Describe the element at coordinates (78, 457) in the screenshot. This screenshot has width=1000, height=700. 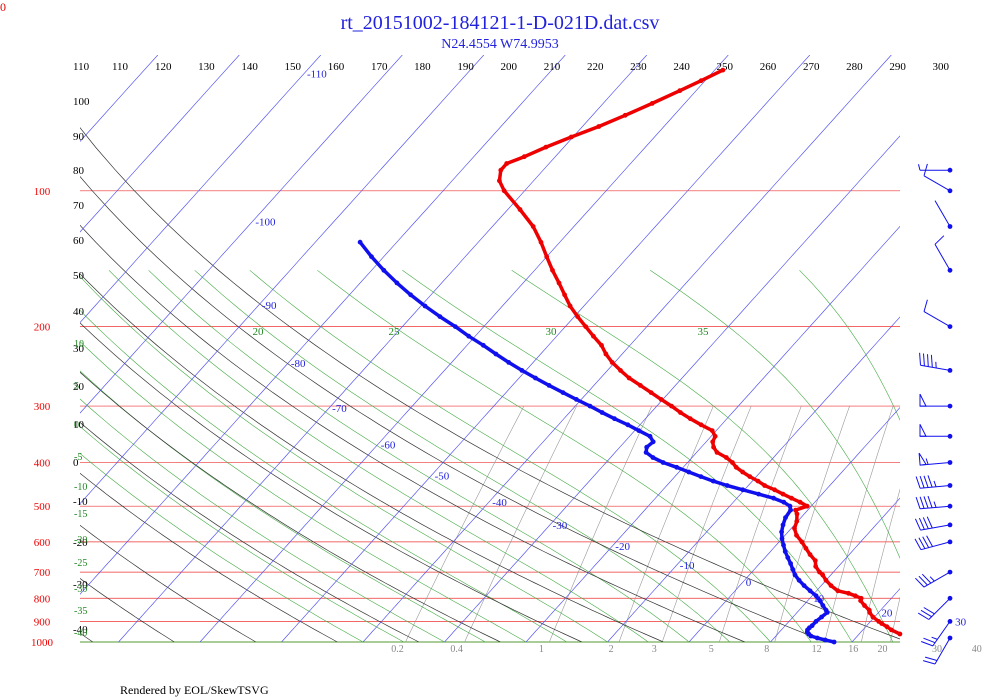
I see `moist-adiabat-label: -5` at that location.